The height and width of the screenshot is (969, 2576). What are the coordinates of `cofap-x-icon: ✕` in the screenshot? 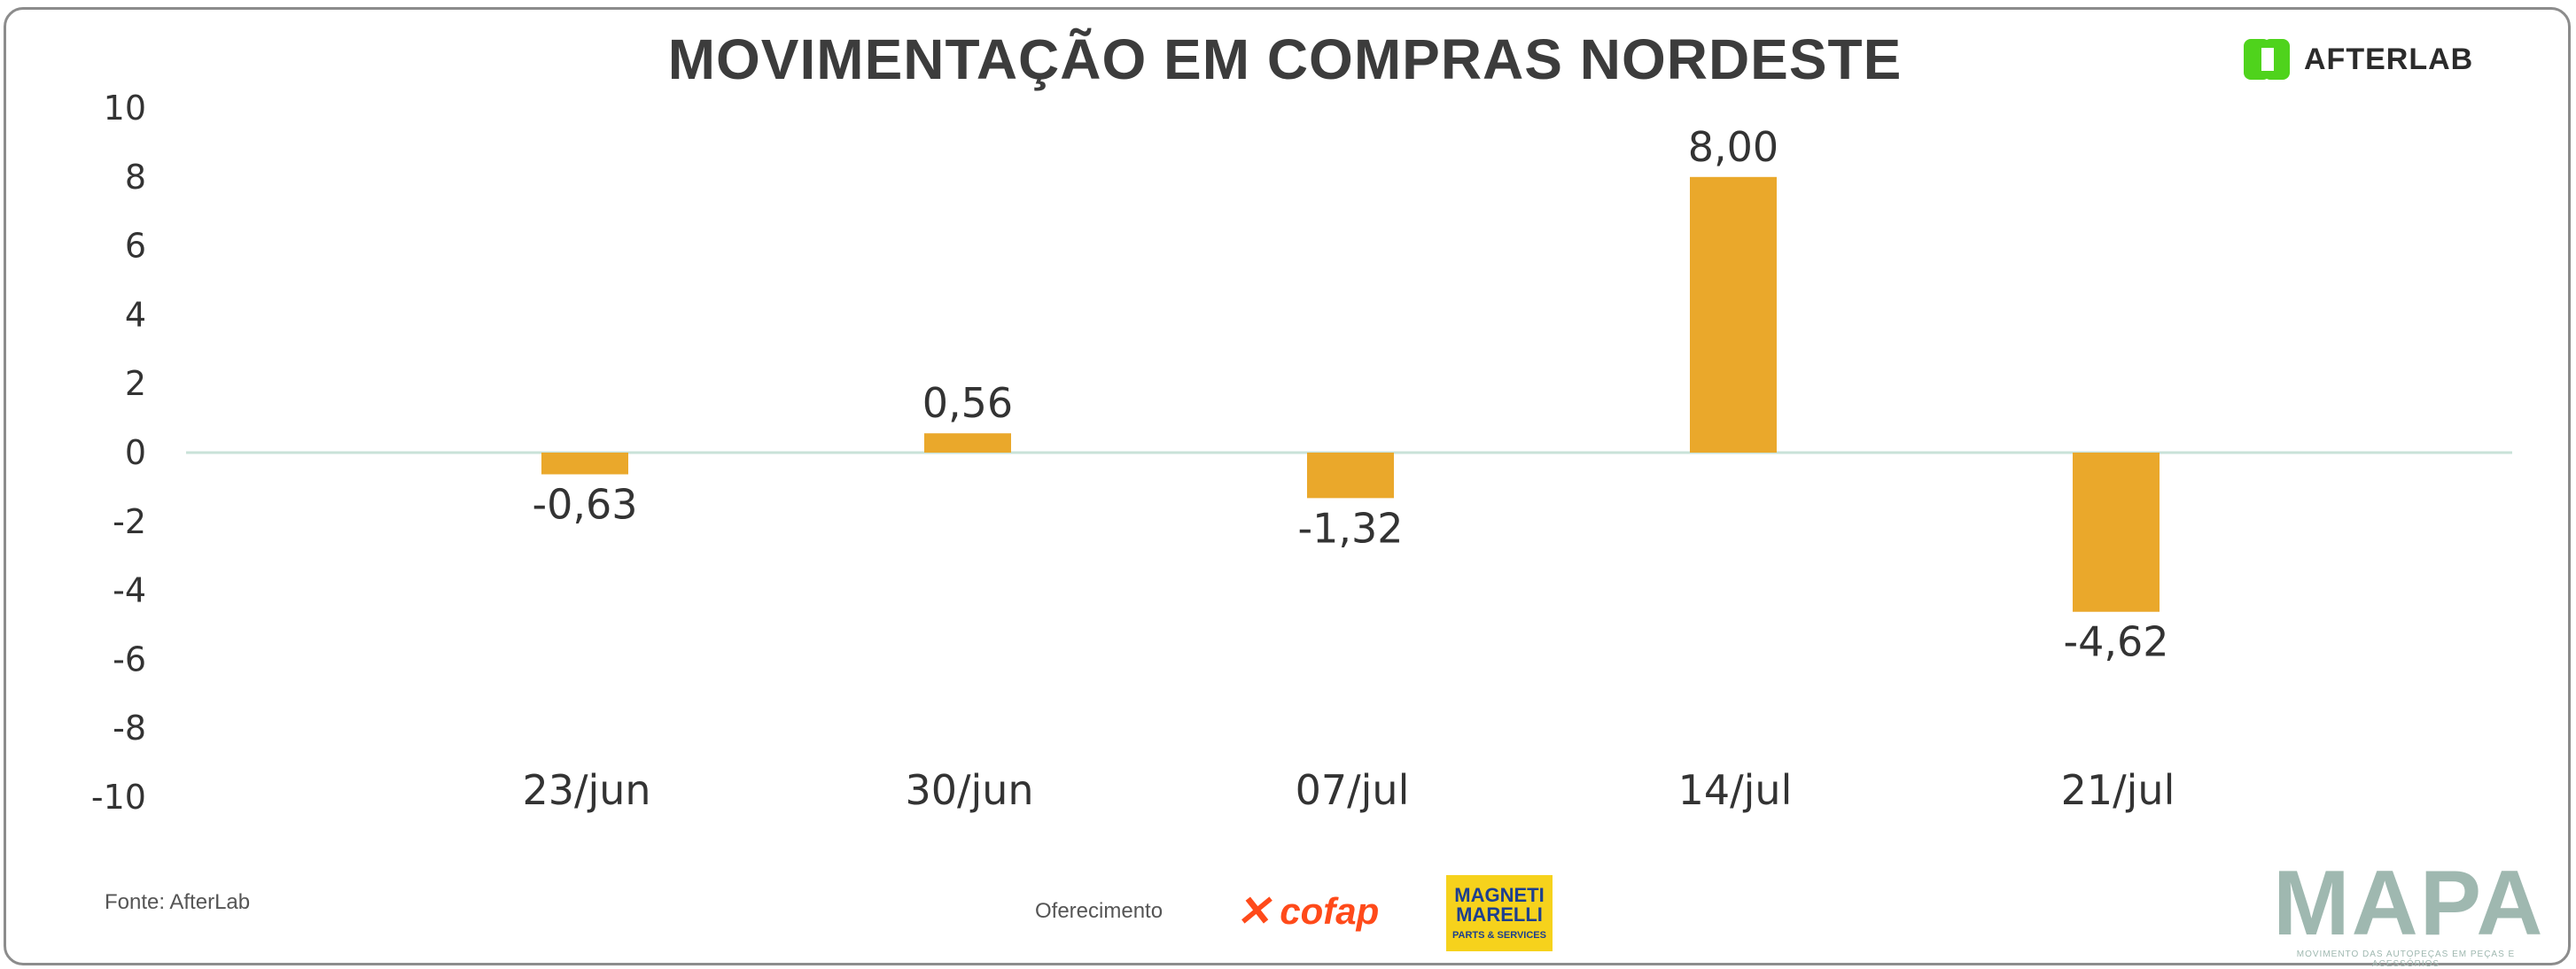 It's located at (1257, 911).